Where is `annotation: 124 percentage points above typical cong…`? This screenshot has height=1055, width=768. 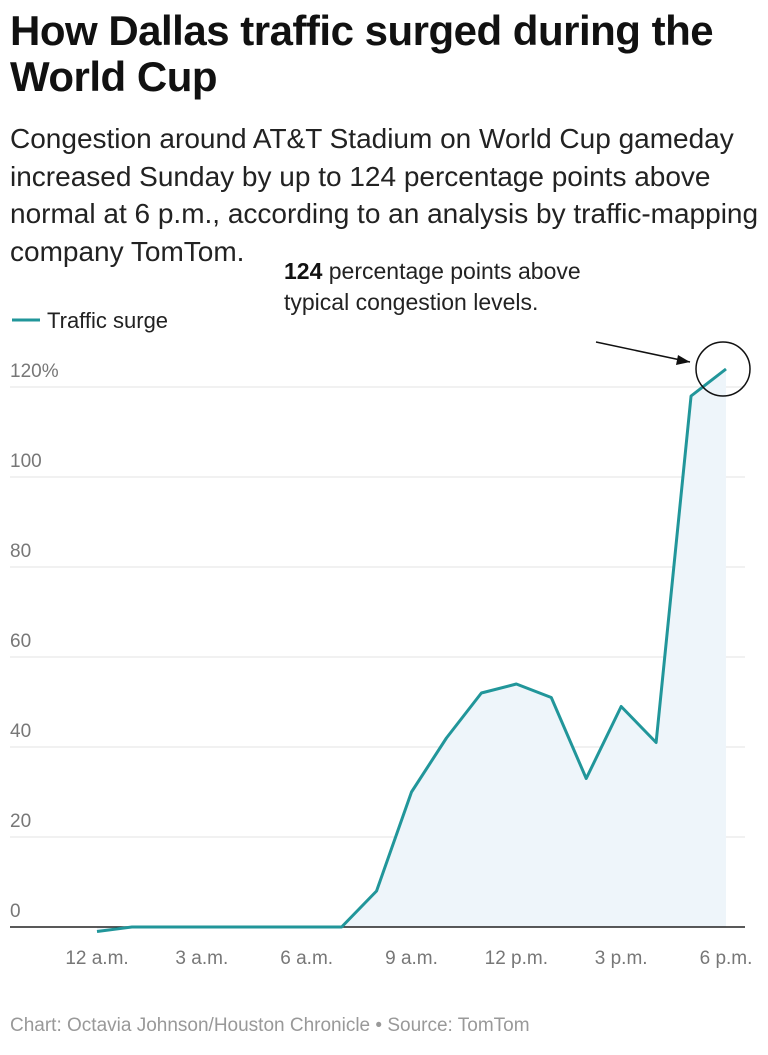 annotation: 124 percentage points above typical cong… is located at coordinates (444, 287).